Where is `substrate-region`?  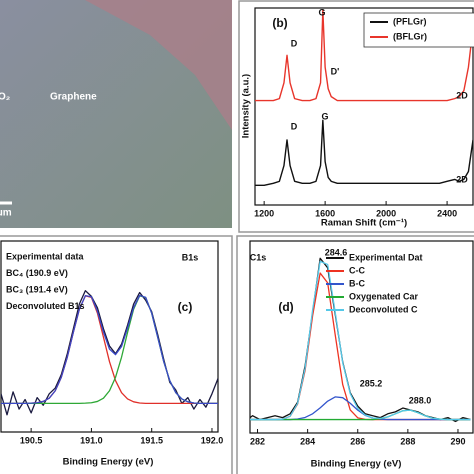
substrate-region is located at coordinates (158, 65).